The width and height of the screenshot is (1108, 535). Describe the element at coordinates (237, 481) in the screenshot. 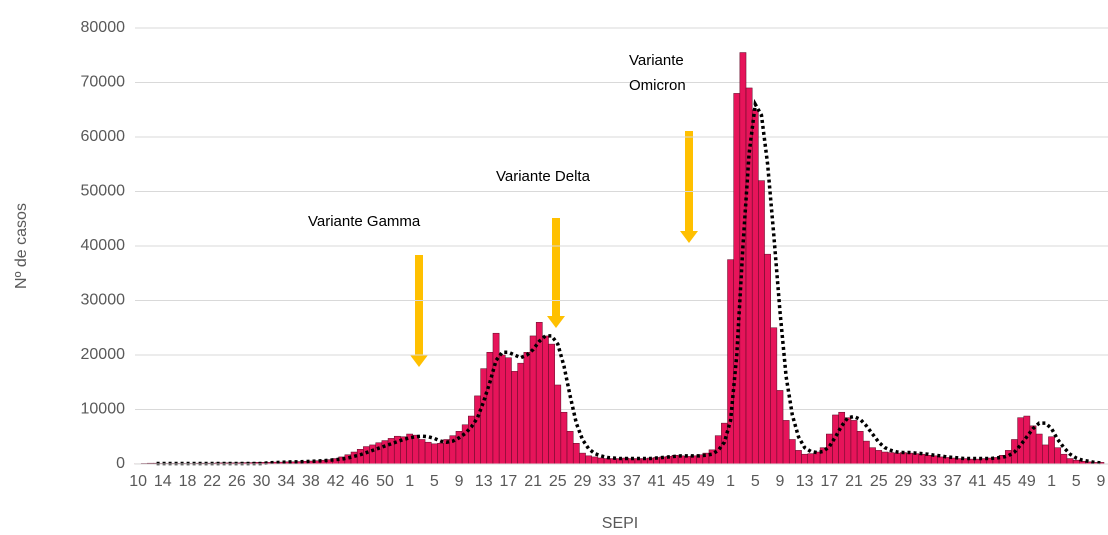

I see `x-tick-label: 26` at that location.